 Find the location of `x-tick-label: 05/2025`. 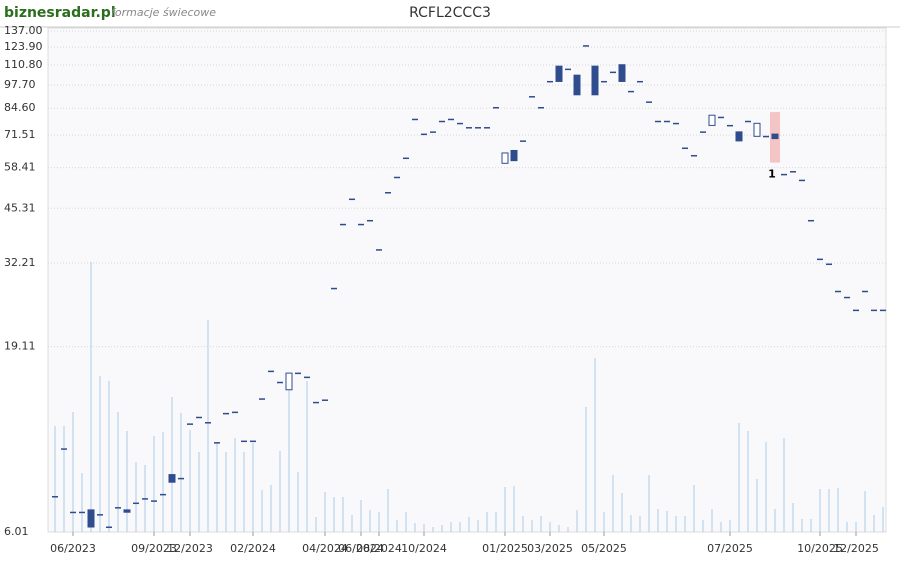

x-tick-label: 05/2025 is located at coordinates (604, 548).